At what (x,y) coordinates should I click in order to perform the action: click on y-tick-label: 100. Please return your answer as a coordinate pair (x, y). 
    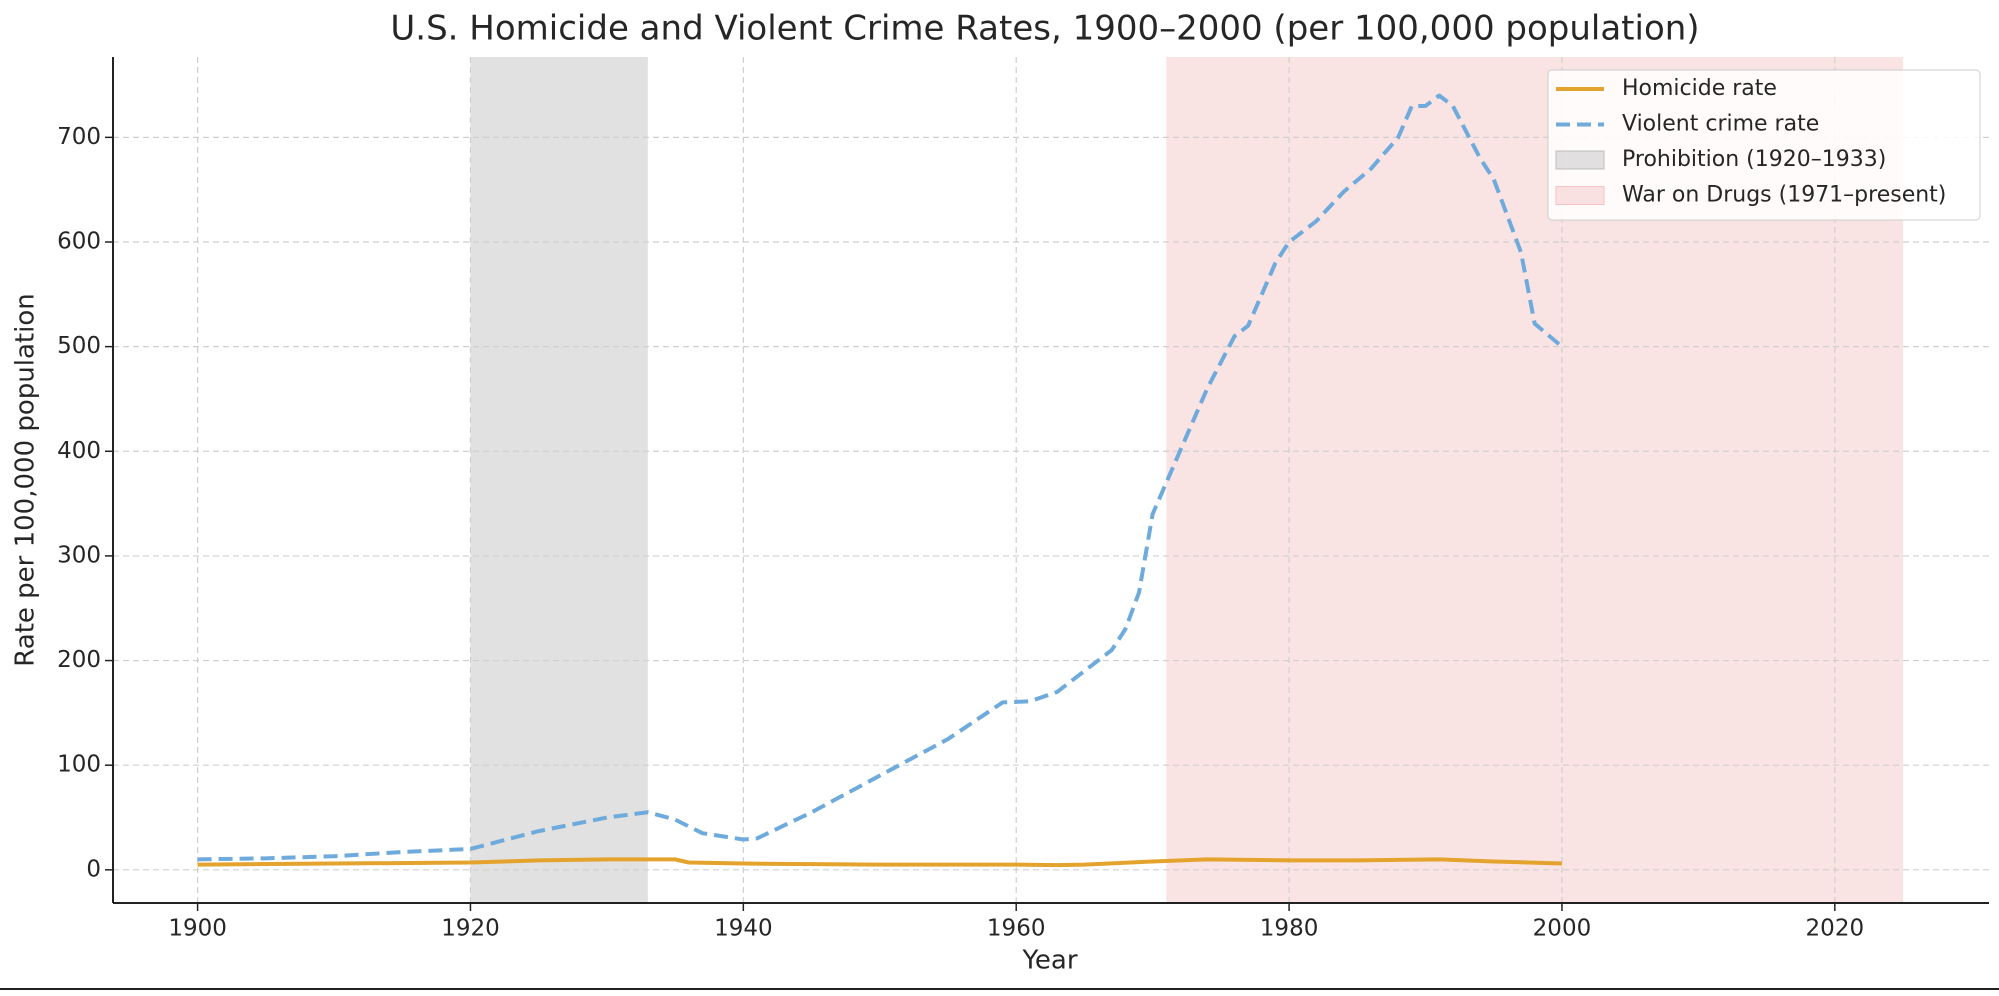
    Looking at the image, I should click on (79, 765).